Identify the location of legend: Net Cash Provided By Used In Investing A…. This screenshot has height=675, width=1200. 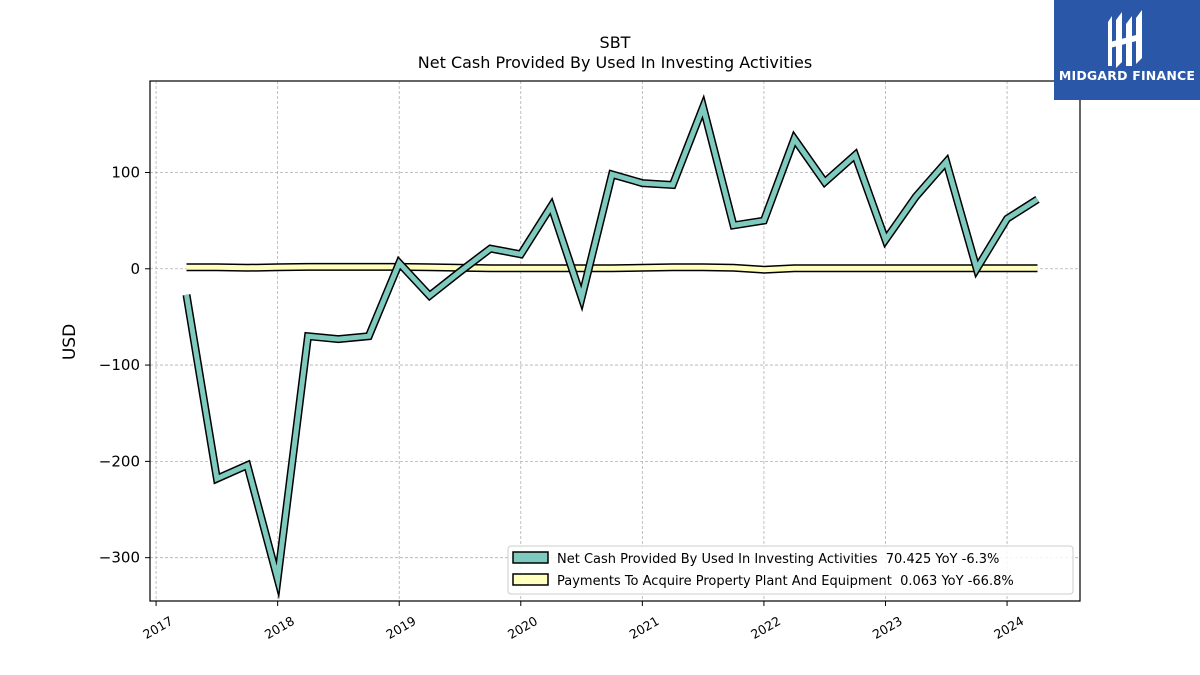
(790, 570).